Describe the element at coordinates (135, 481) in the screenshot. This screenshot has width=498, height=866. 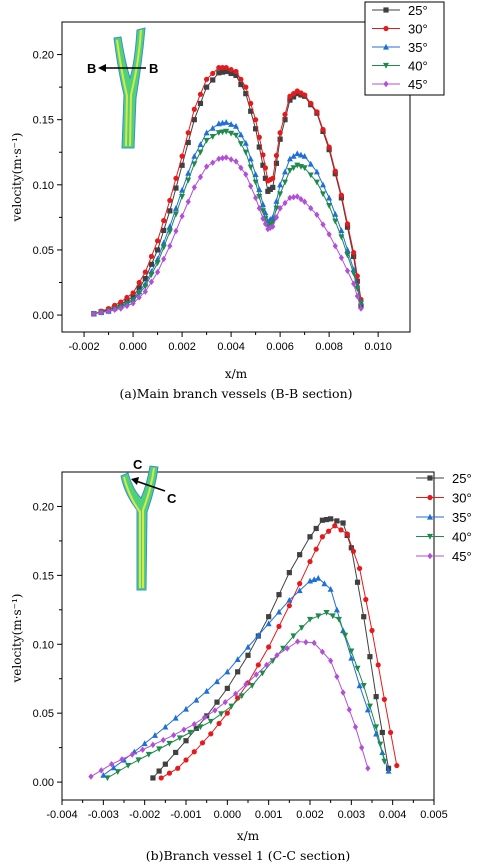
I see `section-arrowhead-b` at that location.